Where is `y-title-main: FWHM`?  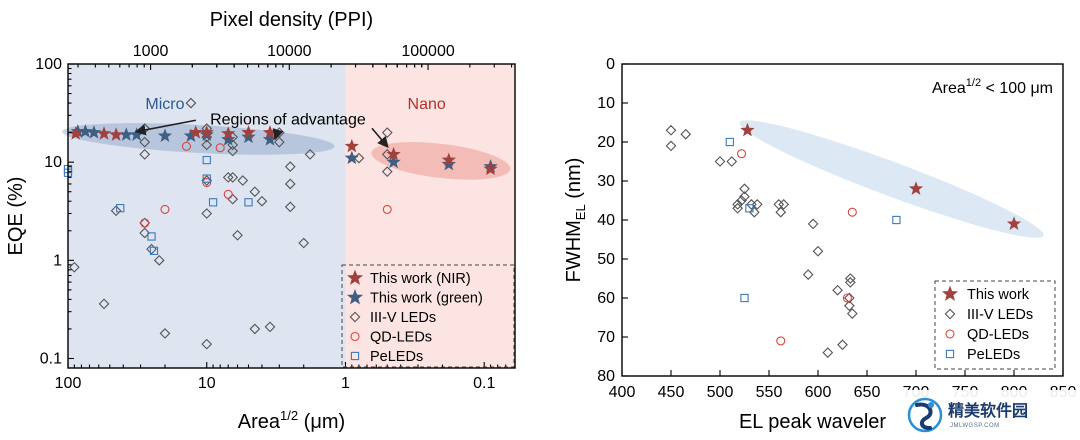
y-title-main: FWHM is located at coordinates (574, 251).